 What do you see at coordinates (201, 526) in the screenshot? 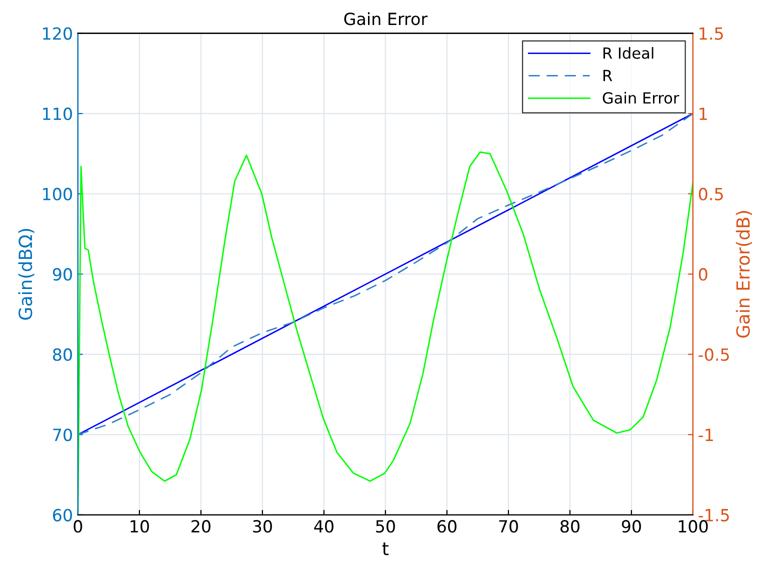
I see `x-tick-label: 20` at bounding box center [201, 526].